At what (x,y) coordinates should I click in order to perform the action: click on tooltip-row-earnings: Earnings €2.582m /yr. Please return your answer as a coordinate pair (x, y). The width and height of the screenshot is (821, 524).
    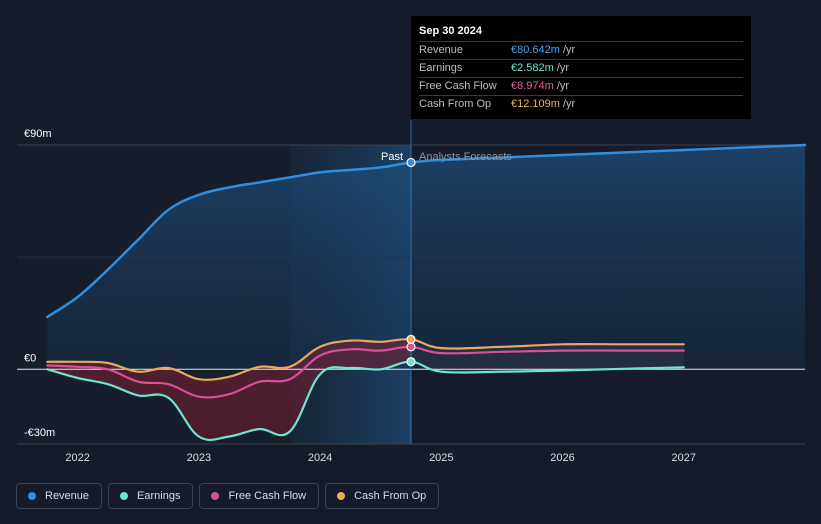
    Looking at the image, I should click on (581, 68).